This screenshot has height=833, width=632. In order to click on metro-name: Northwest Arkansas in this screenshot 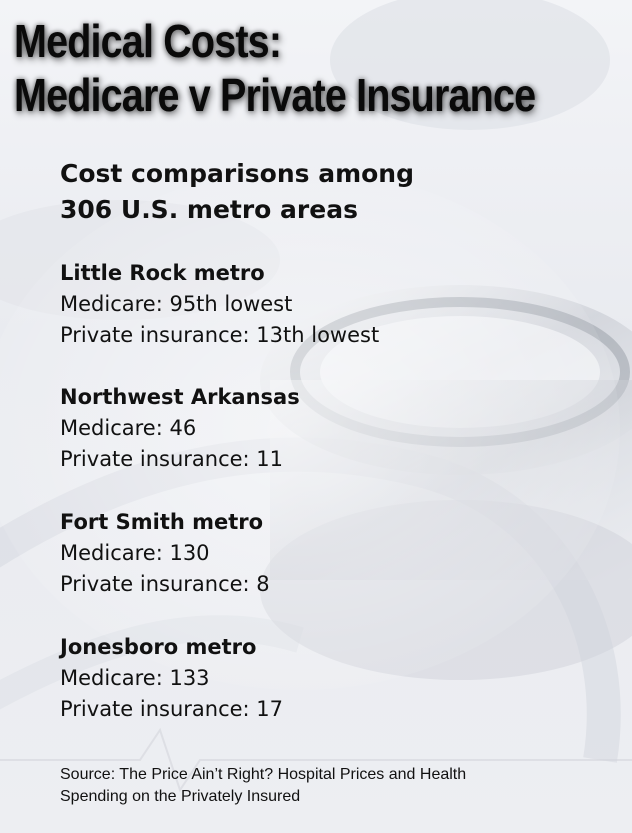, I will do `click(180, 397)`.